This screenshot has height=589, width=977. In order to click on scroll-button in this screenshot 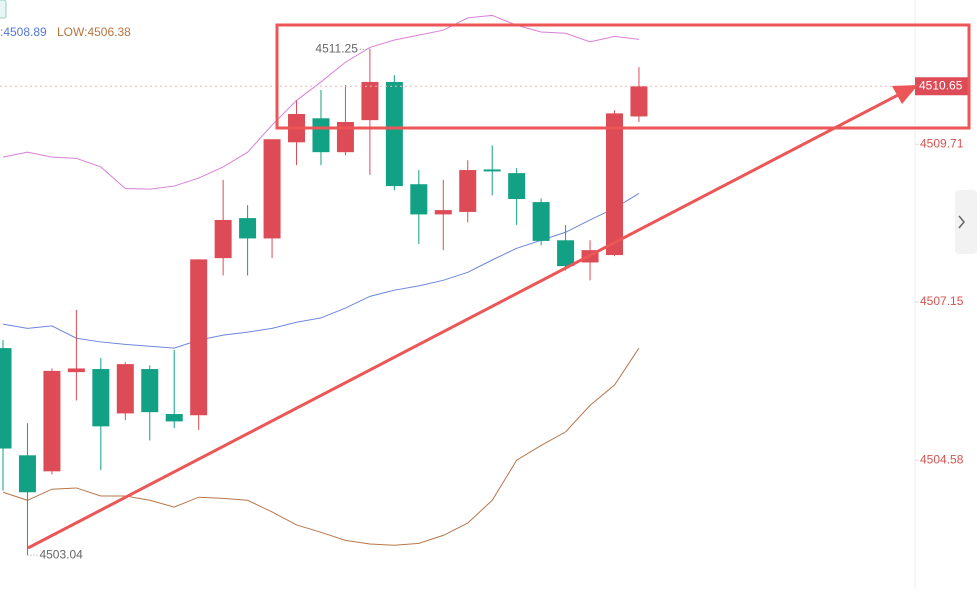, I will do `click(966, 222)`.